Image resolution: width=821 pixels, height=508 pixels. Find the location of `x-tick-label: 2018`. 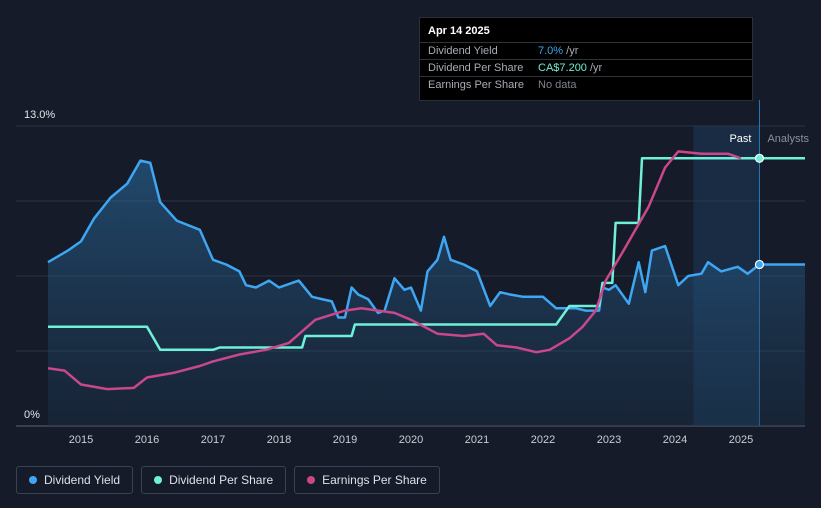

x-tick-label: 2018 is located at coordinates (279, 440).